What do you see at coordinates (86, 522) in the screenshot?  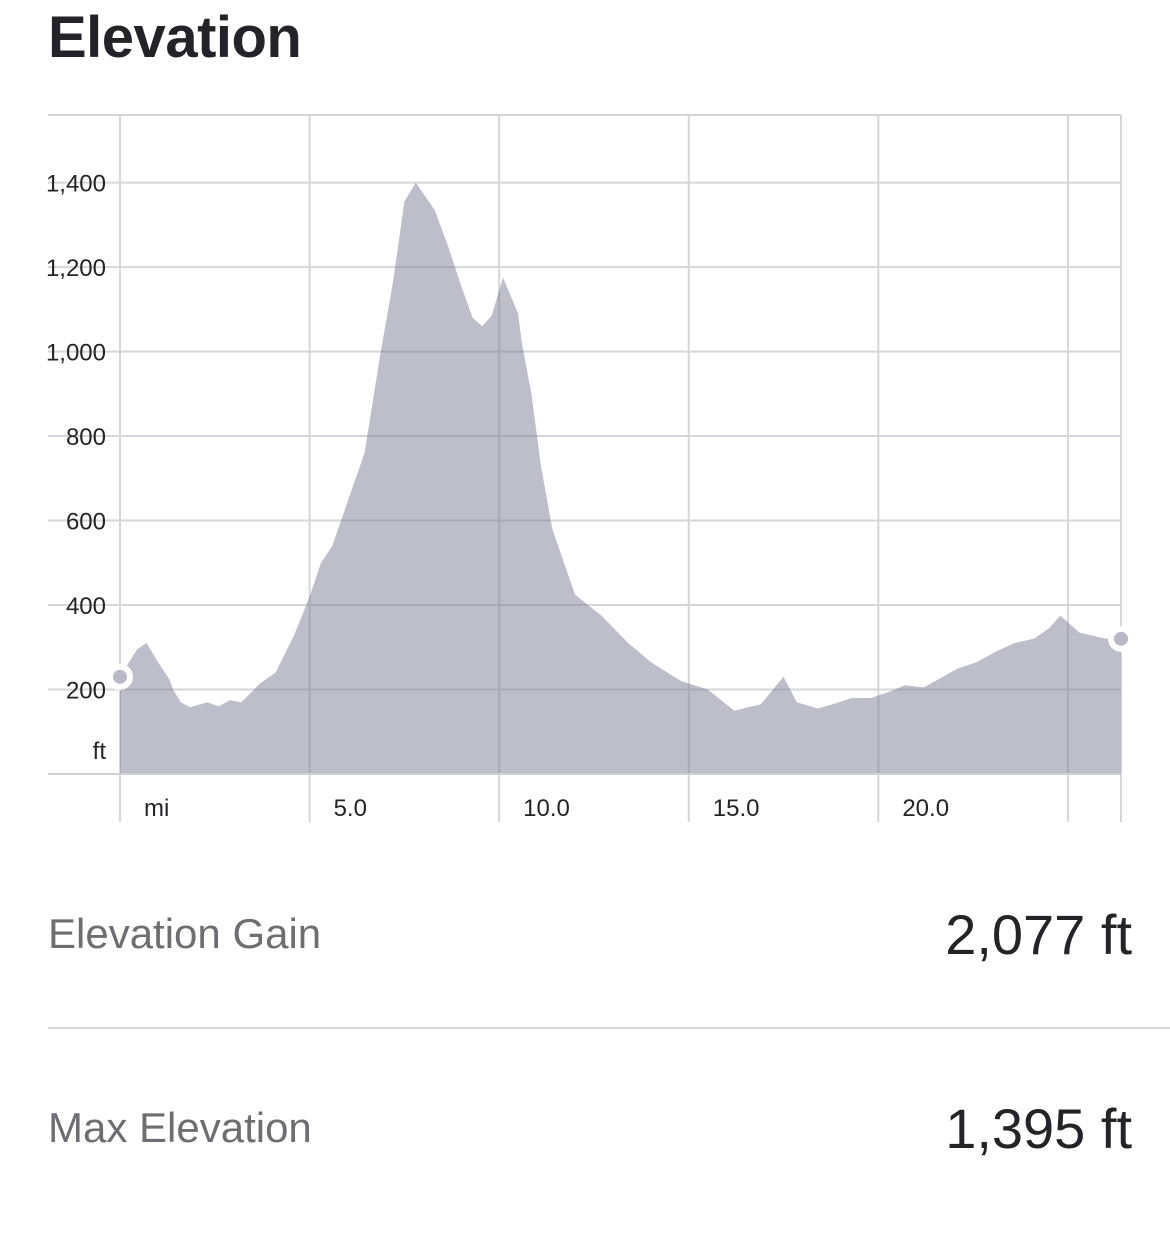 I see `y-tick-label: 600` at bounding box center [86, 522].